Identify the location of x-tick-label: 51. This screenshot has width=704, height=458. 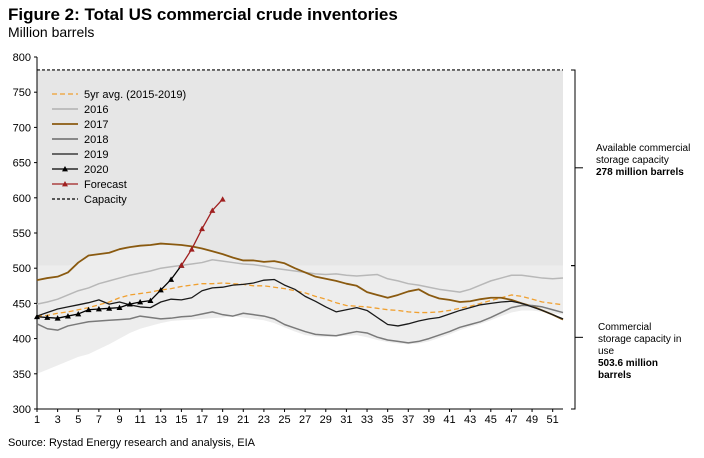
(553, 420).